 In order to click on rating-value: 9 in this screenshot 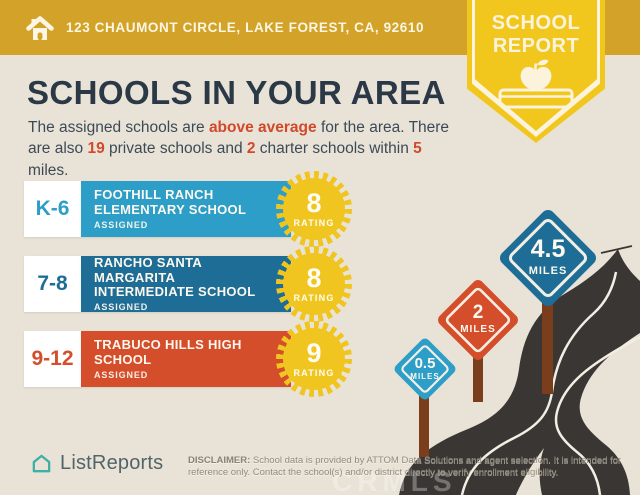, I will do `click(314, 353)`.